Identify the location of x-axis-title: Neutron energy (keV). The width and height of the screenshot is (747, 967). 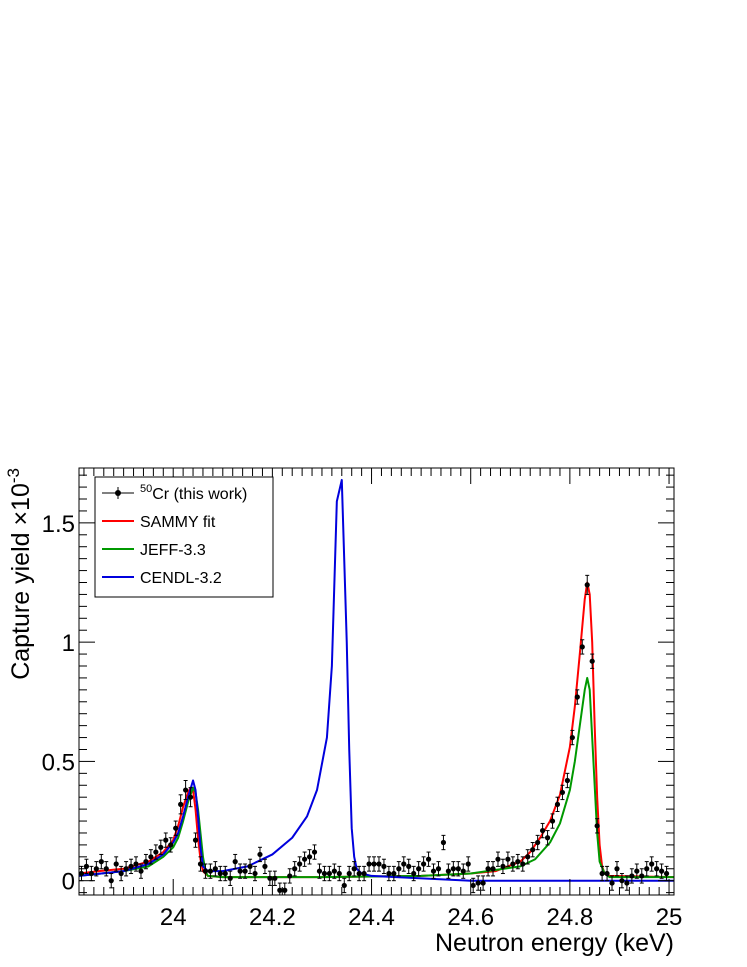
(554, 943).